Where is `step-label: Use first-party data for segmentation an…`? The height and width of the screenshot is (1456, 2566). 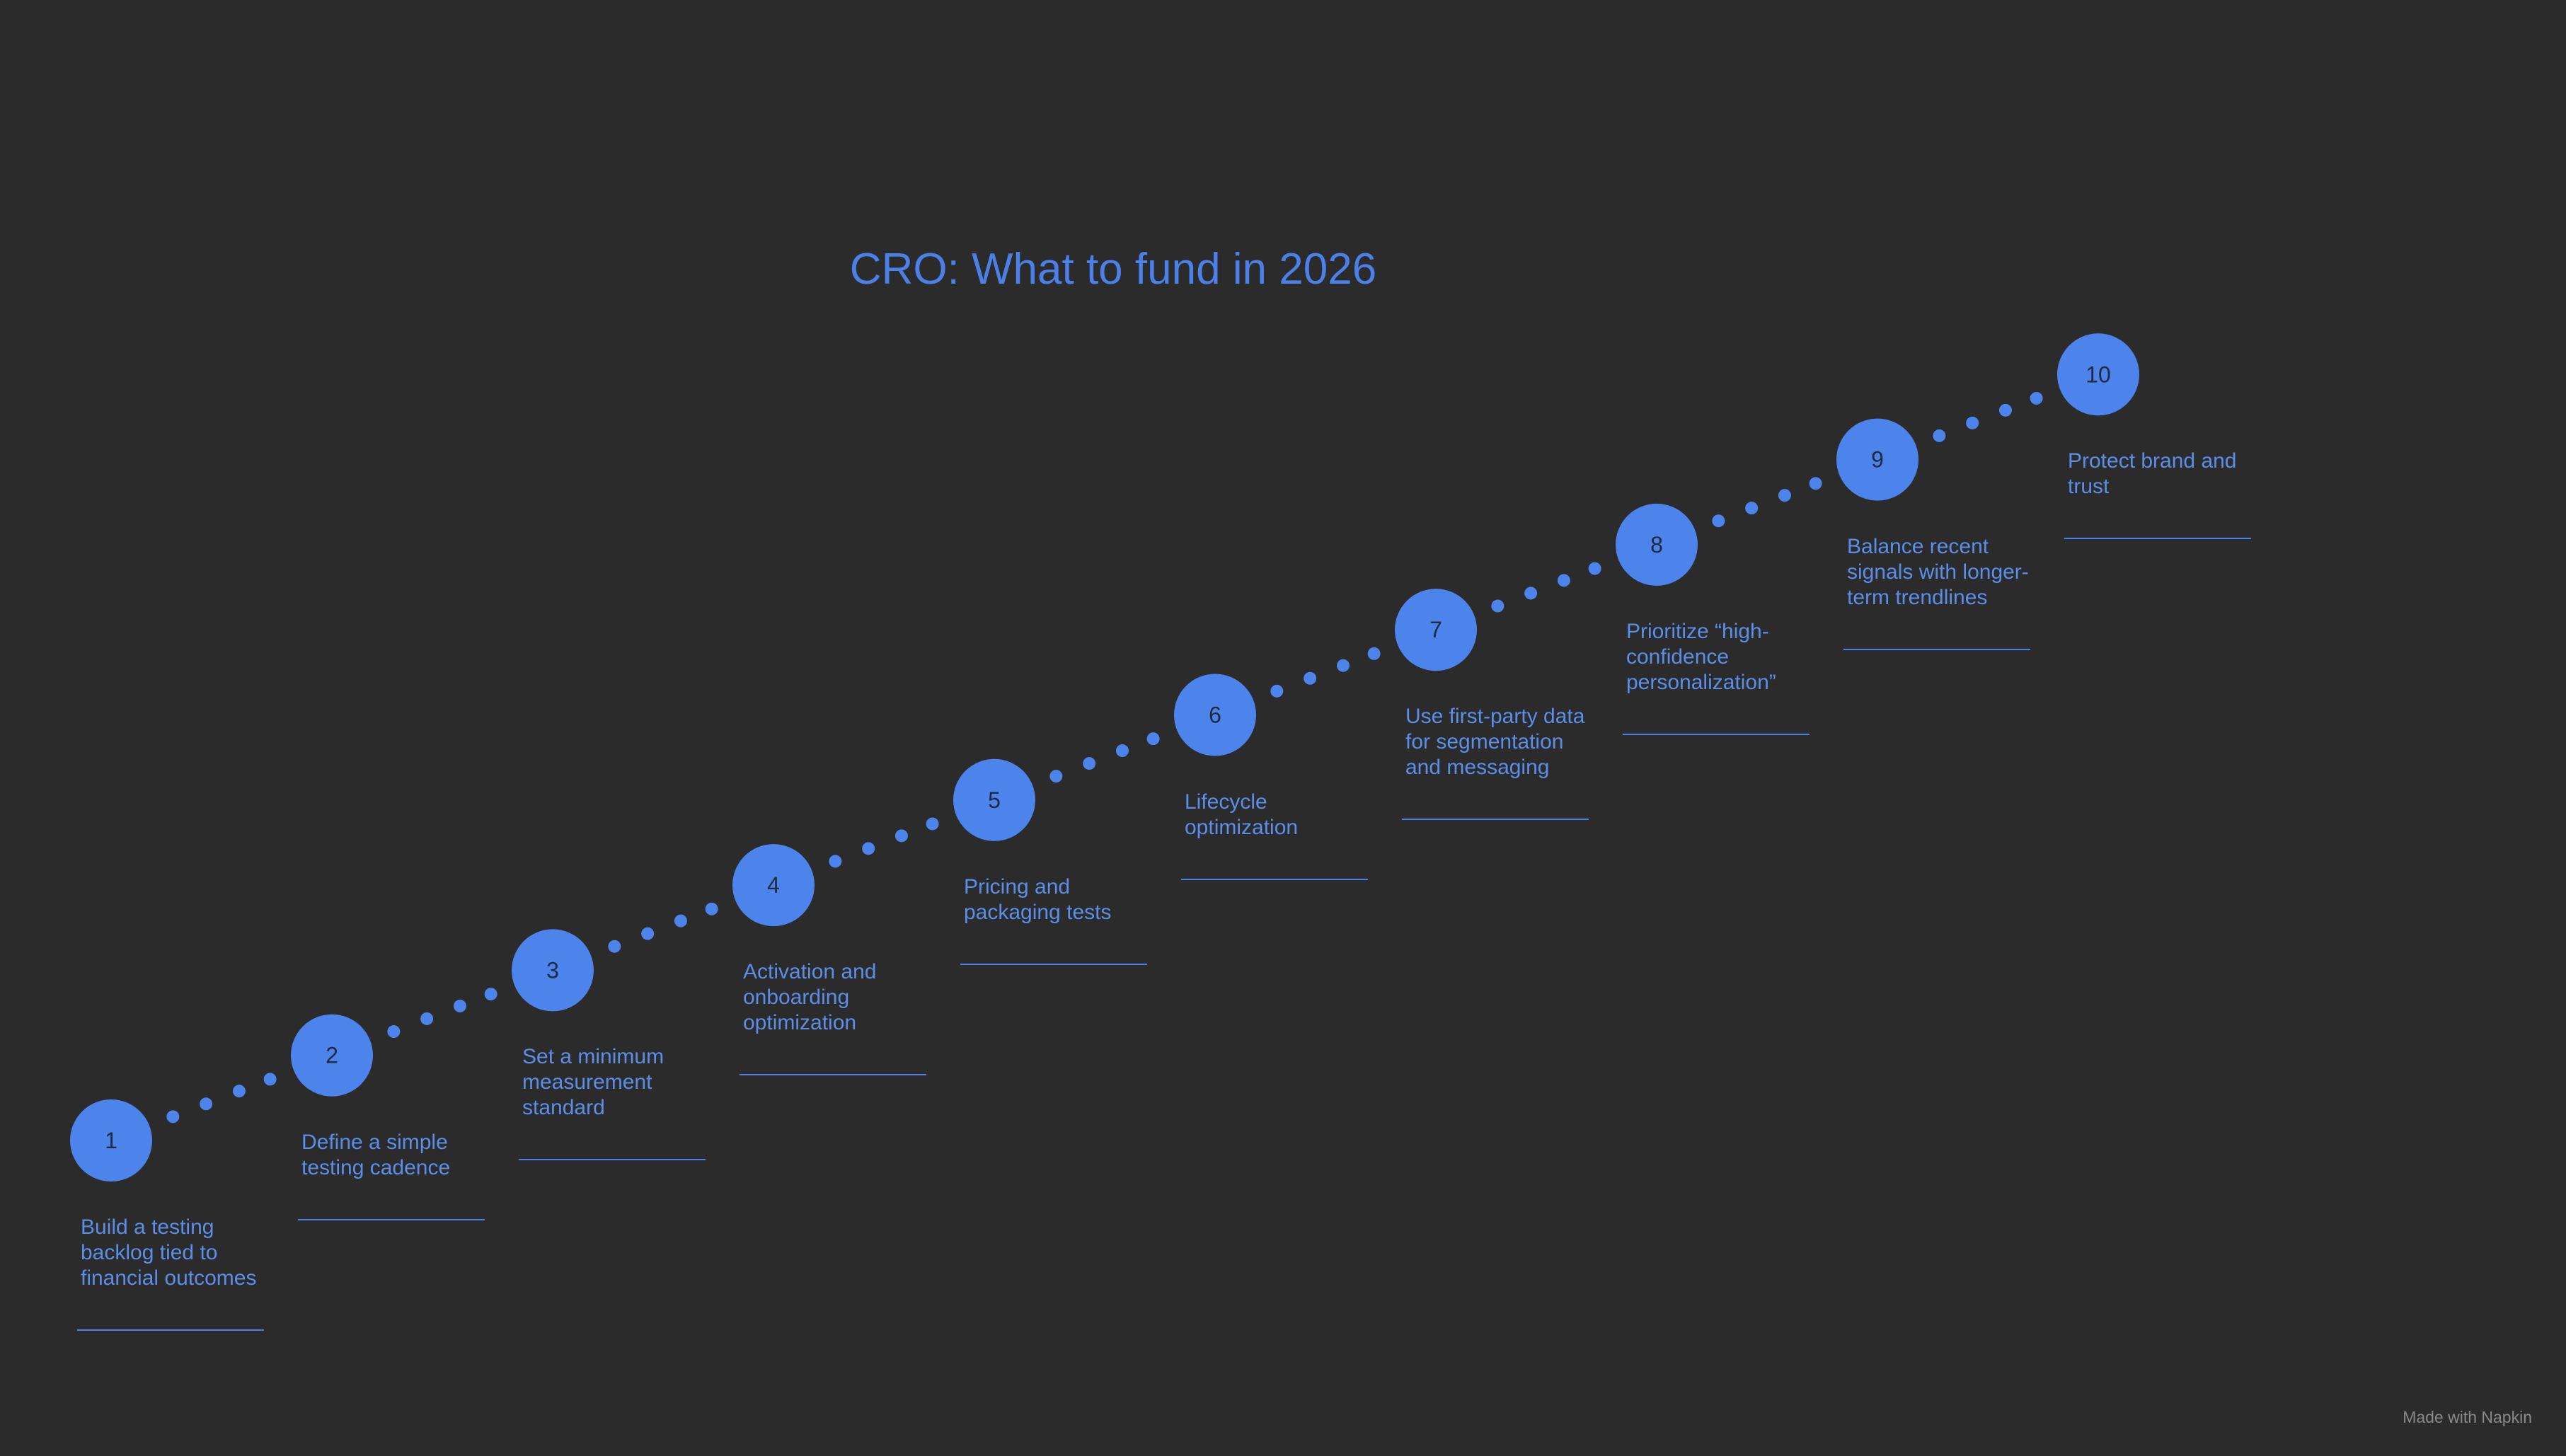
step-label: Use first-party data for segmentation an… is located at coordinates (1495, 762).